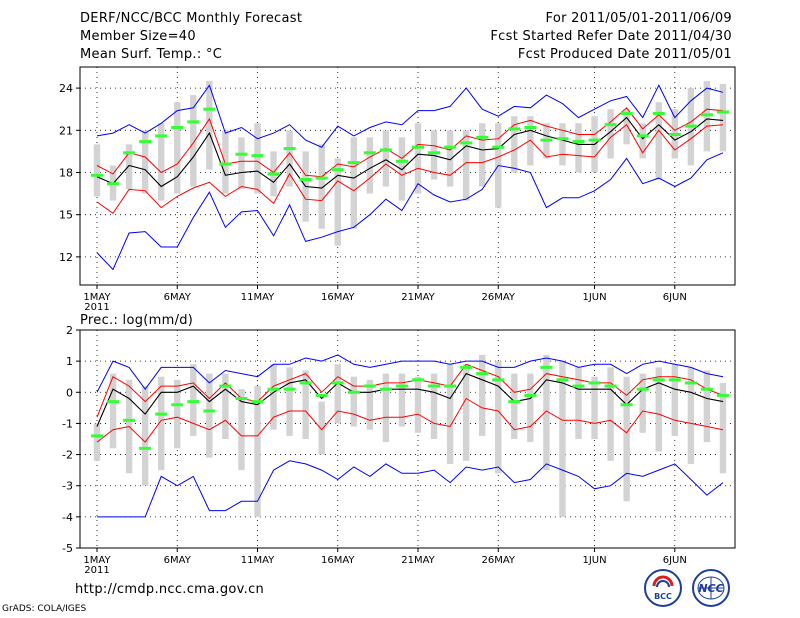 The width and height of the screenshot is (800, 618). Describe the element at coordinates (663, 588) in the screenshot. I see `bcc-logo: BCC` at that location.